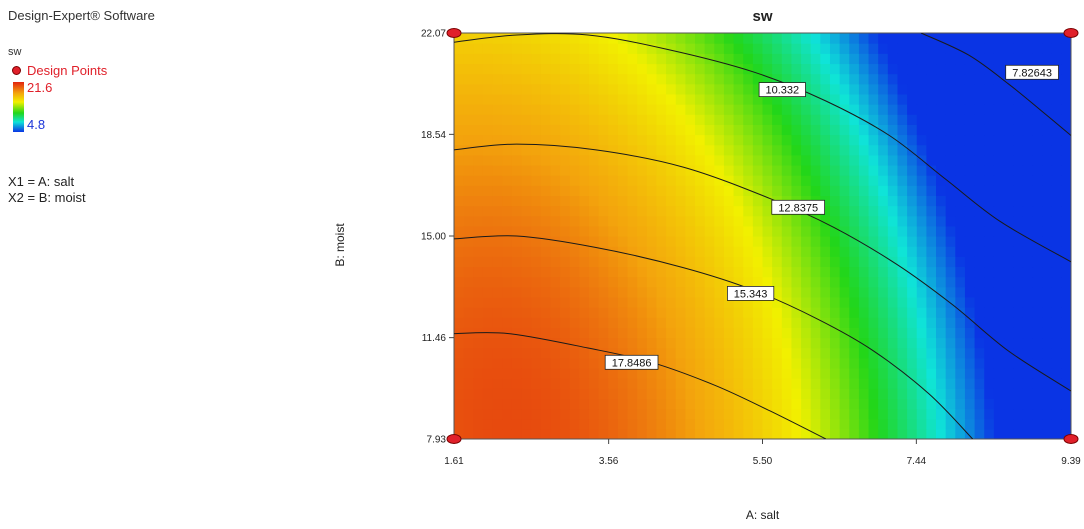 The height and width of the screenshot is (529, 1084). What do you see at coordinates (751, 294) in the screenshot?
I see `contour-label: 15.343` at bounding box center [751, 294].